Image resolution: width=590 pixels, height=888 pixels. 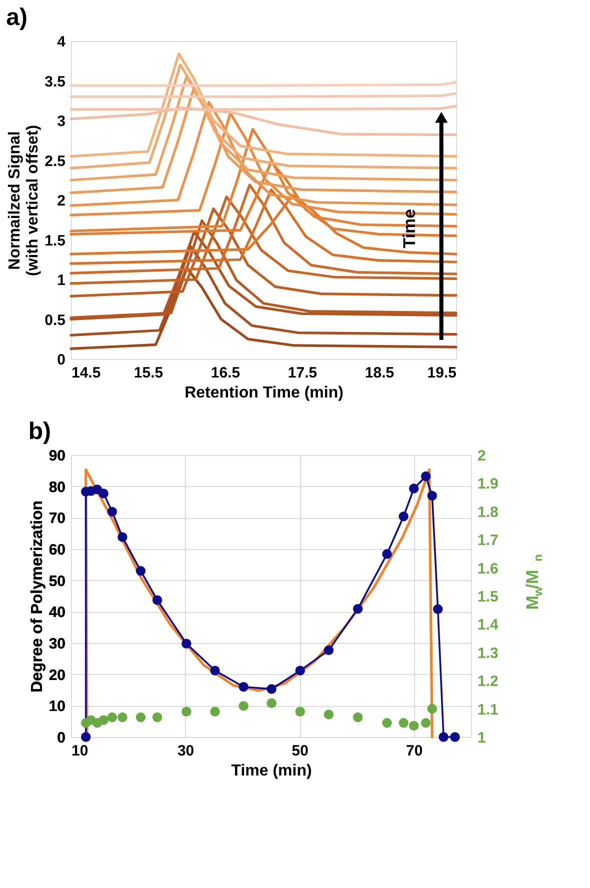 What do you see at coordinates (414, 751) in the screenshot?
I see `x-tick-label: 70` at bounding box center [414, 751].